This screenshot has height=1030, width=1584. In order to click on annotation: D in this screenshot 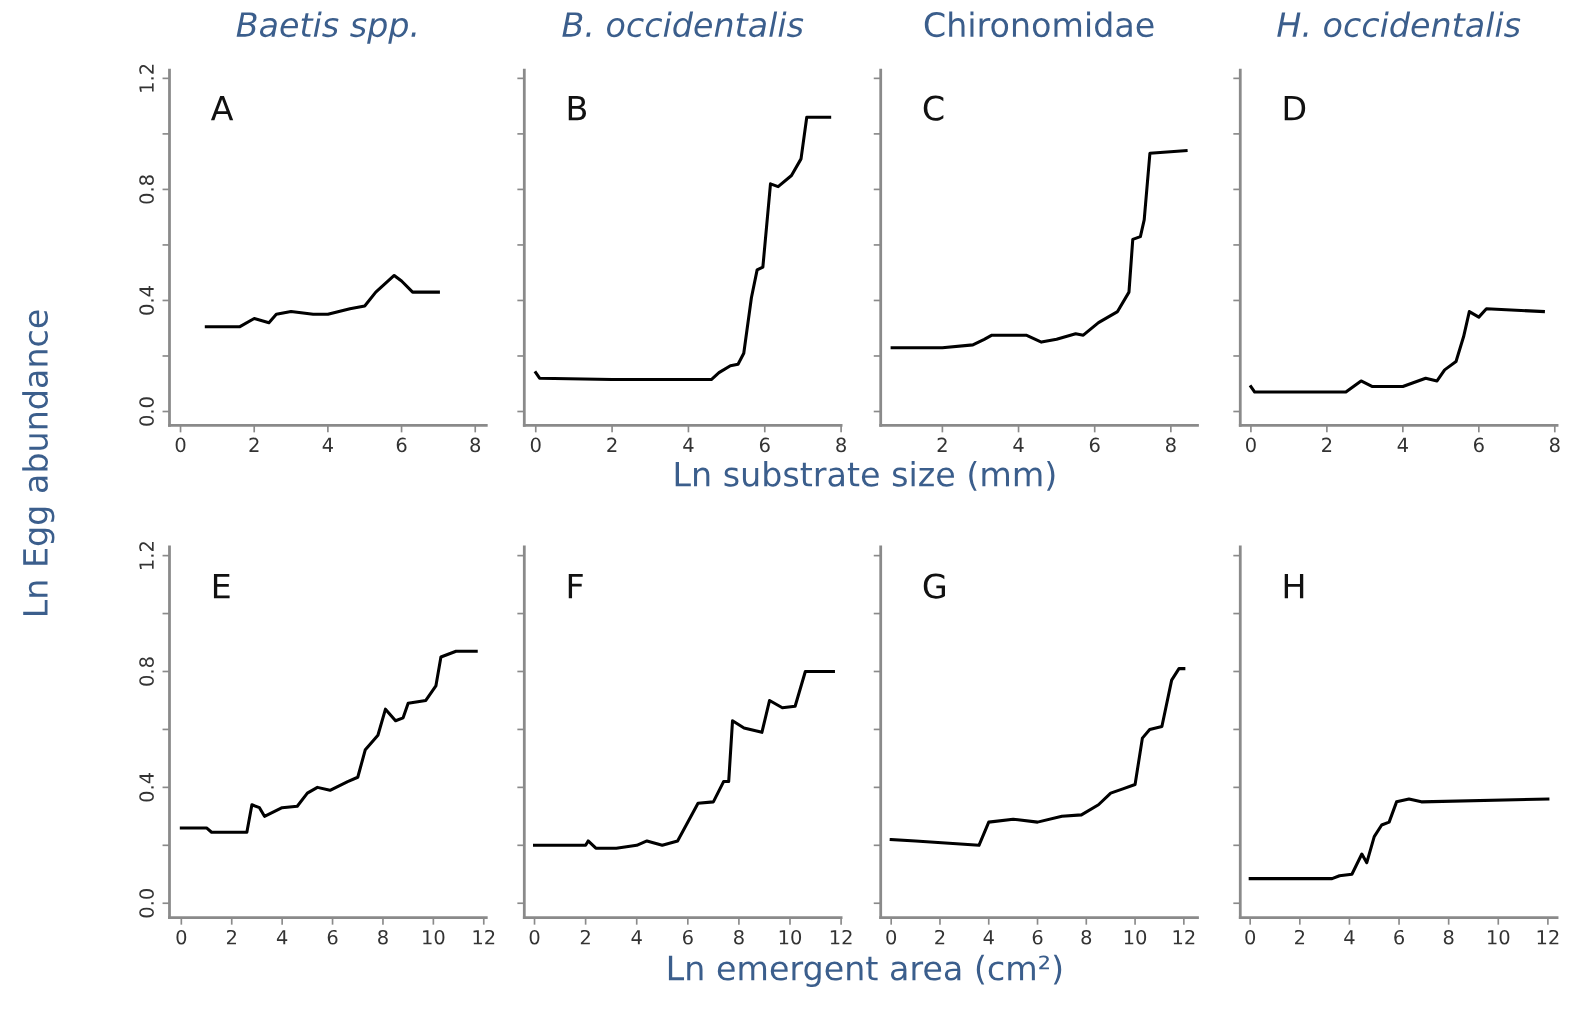, I will do `click(1295, 108)`.